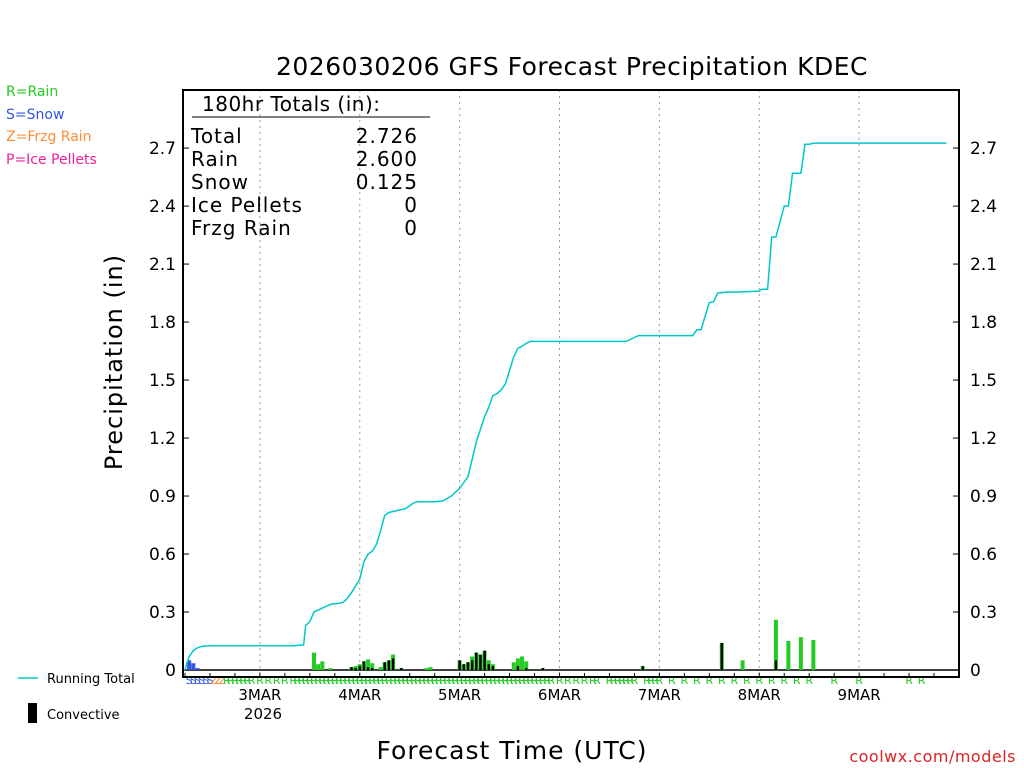 Image resolution: width=1024 pixels, height=768 pixels. Describe the element at coordinates (459, 695) in the screenshot. I see `x-tick-label: 5MAR` at that location.